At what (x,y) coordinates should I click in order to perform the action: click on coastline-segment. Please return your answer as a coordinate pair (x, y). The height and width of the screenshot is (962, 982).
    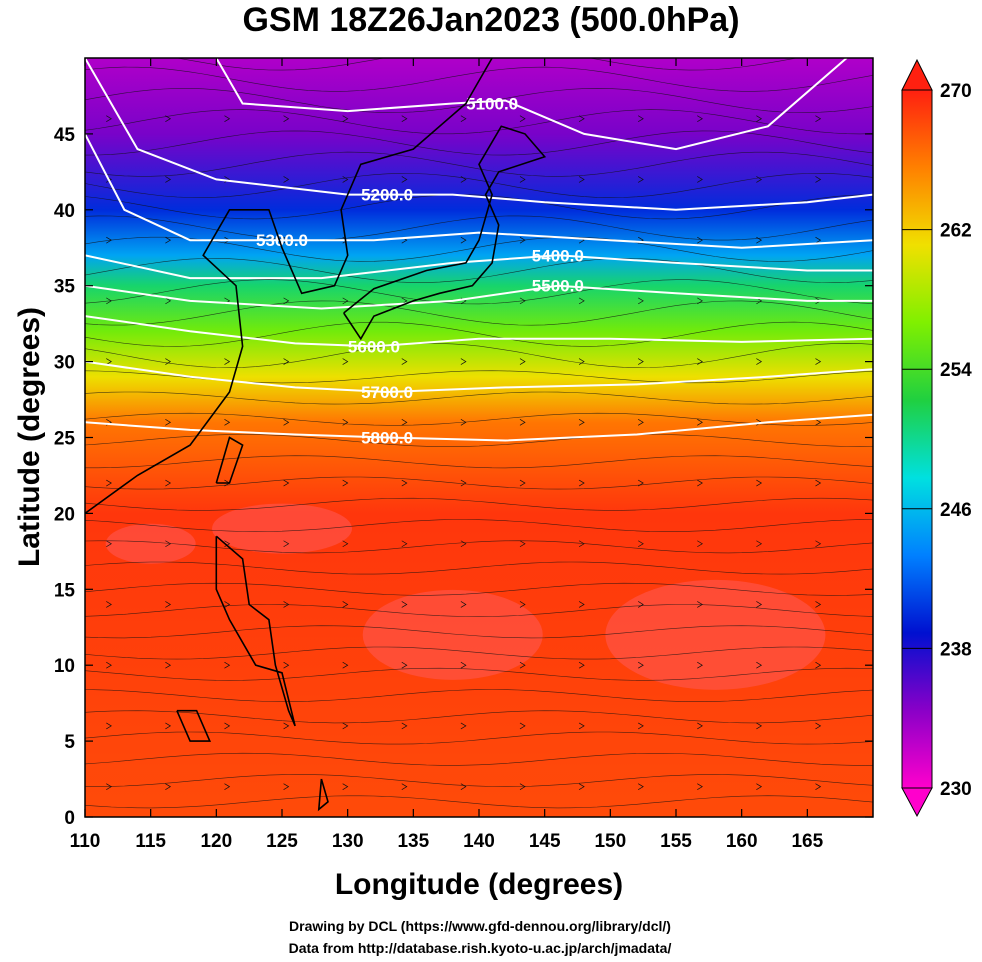
    Looking at the image, I should click on (255, 631).